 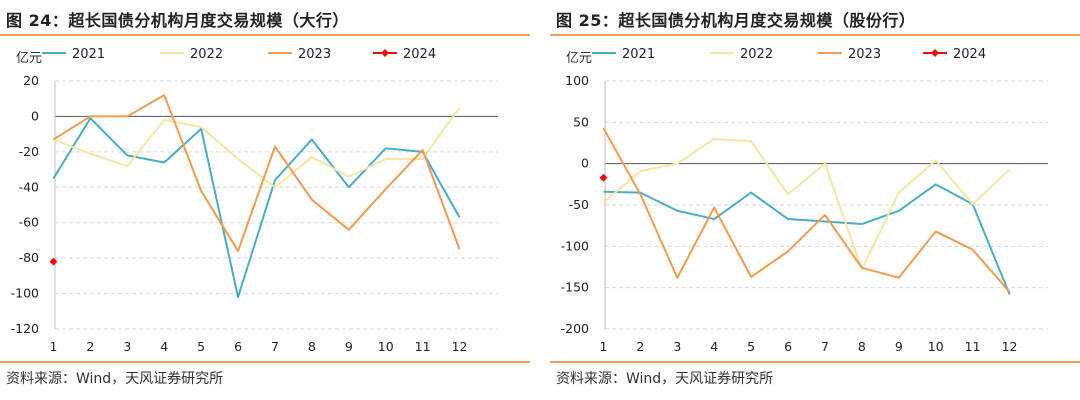 What do you see at coordinates (807, 239) in the screenshot?
I see `series-line-2021` at bounding box center [807, 239].